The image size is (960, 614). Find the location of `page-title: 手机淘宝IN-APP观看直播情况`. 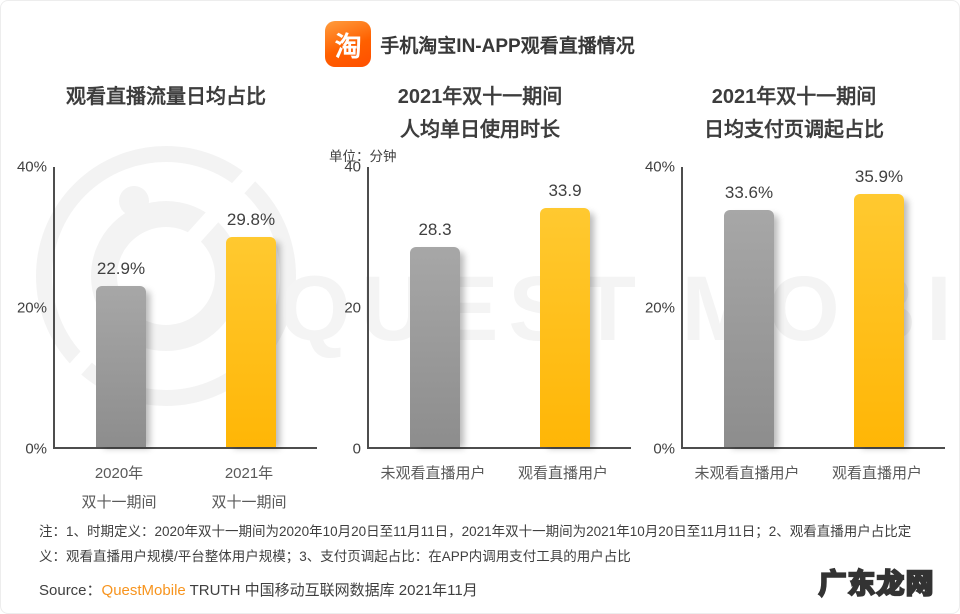

page-title: 手机淘宝IN-APP观看直播情况 is located at coordinates (507, 46).